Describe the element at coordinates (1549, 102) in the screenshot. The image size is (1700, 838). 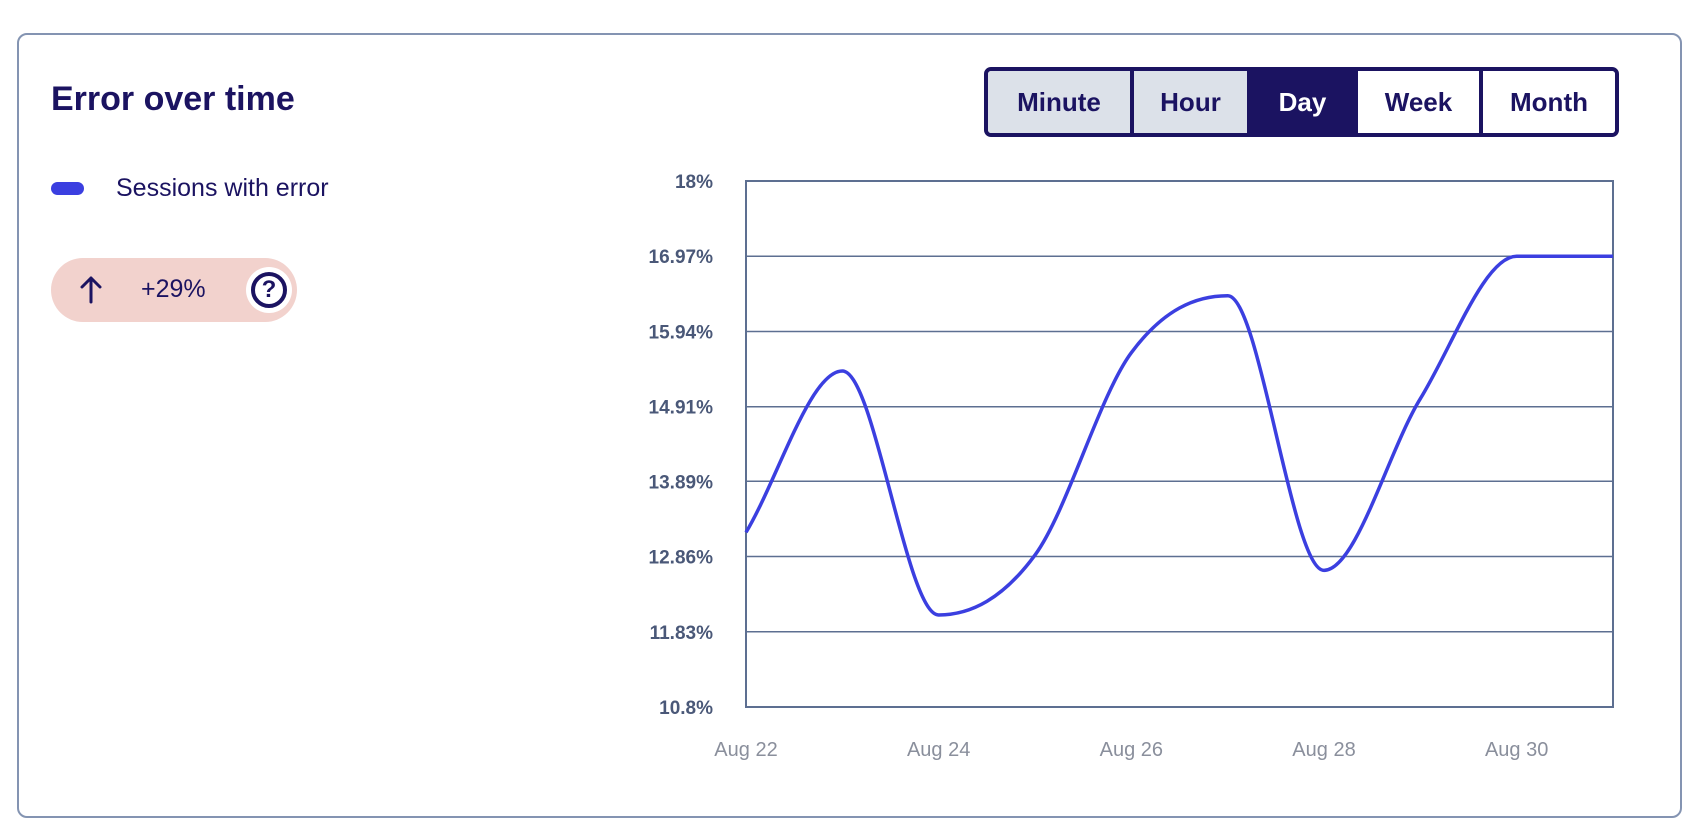
I see `granularity-month-button: Month` at that location.